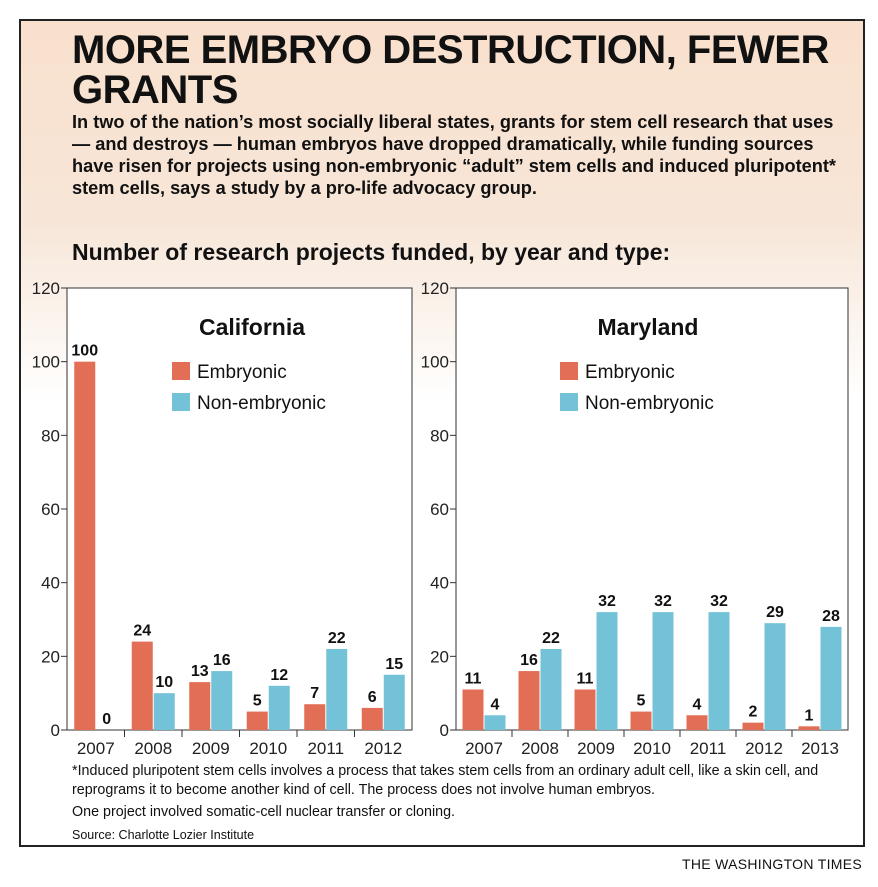 The width and height of the screenshot is (878, 887). Describe the element at coordinates (164, 682) in the screenshot. I see `data-label: 10` at that location.